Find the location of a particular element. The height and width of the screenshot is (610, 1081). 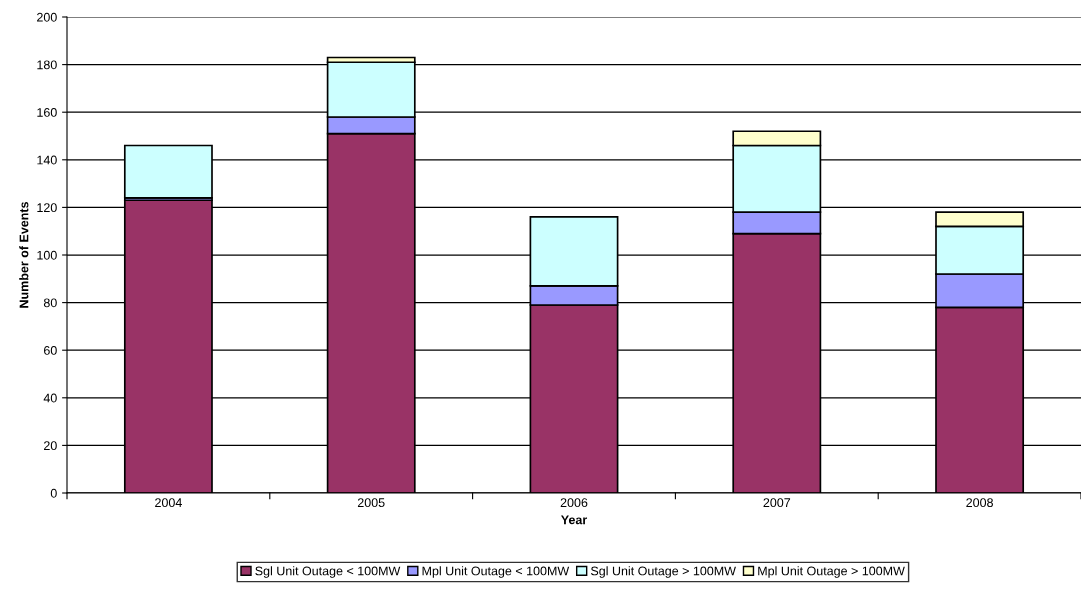

x-axis-title: Year is located at coordinates (574, 520).